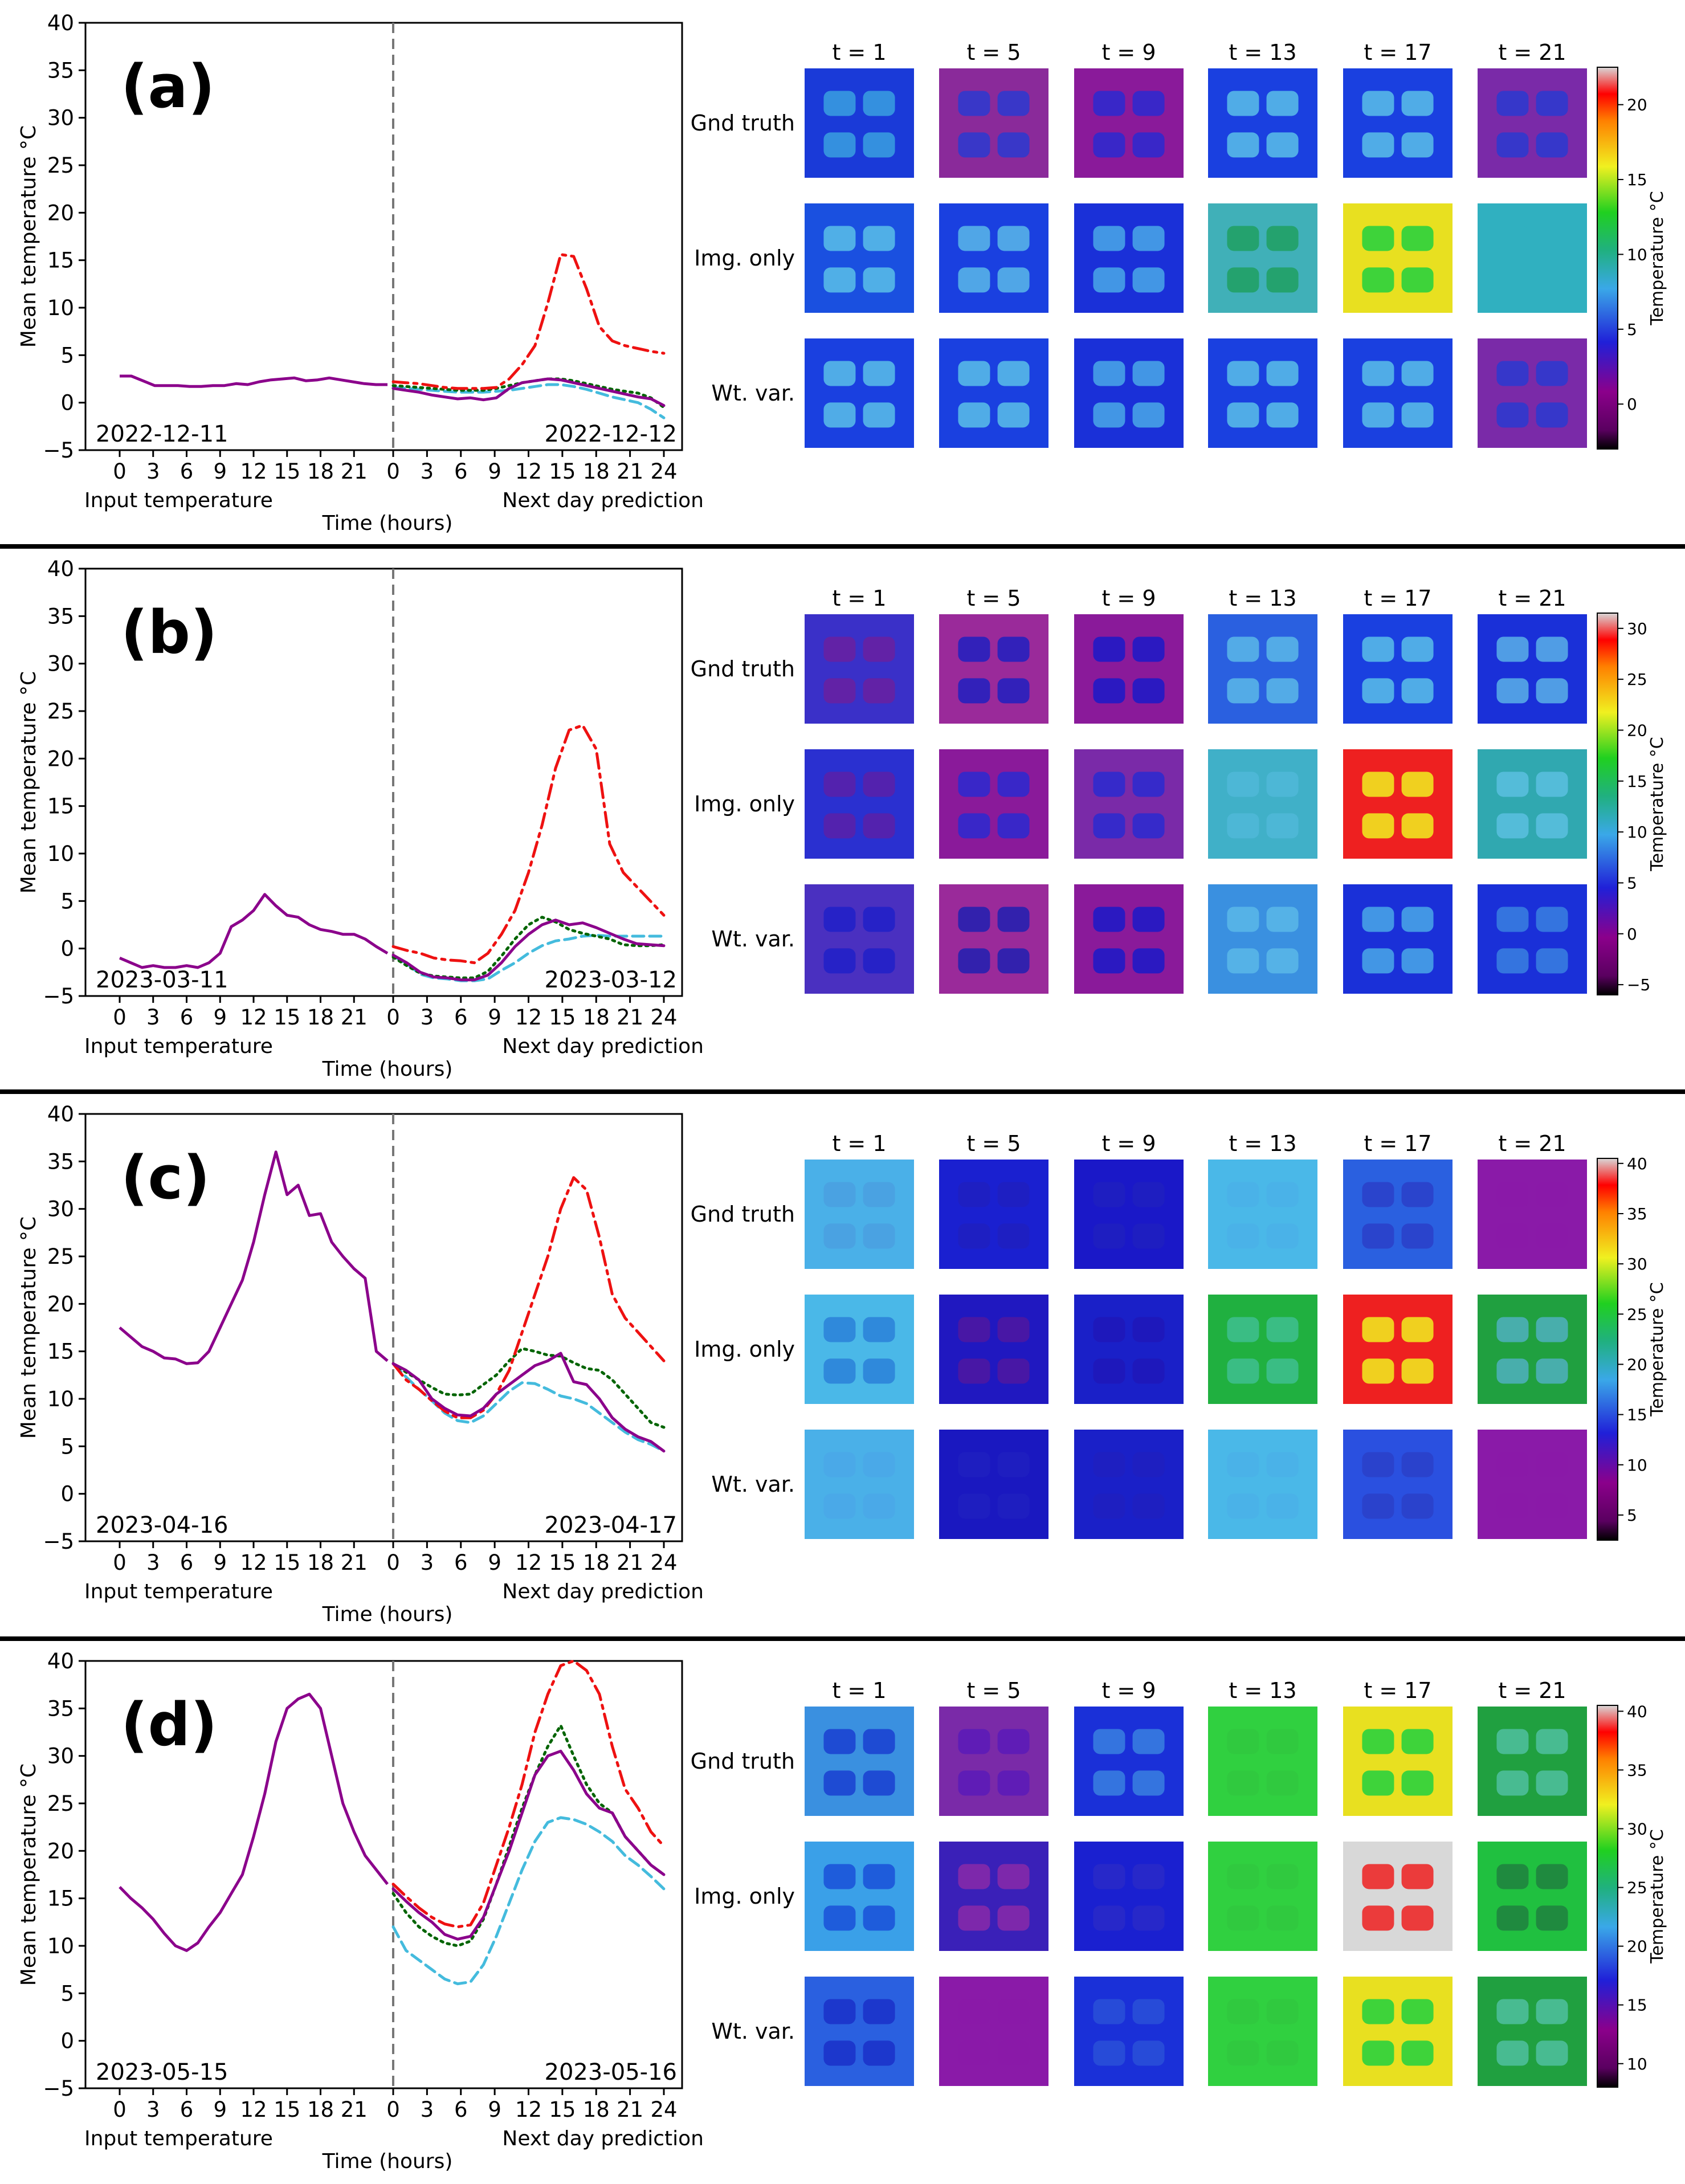 Image resolution: width=1685 pixels, height=2184 pixels. What do you see at coordinates (1637, 781) in the screenshot?
I see `colorbar-tick-label: 15` at bounding box center [1637, 781].